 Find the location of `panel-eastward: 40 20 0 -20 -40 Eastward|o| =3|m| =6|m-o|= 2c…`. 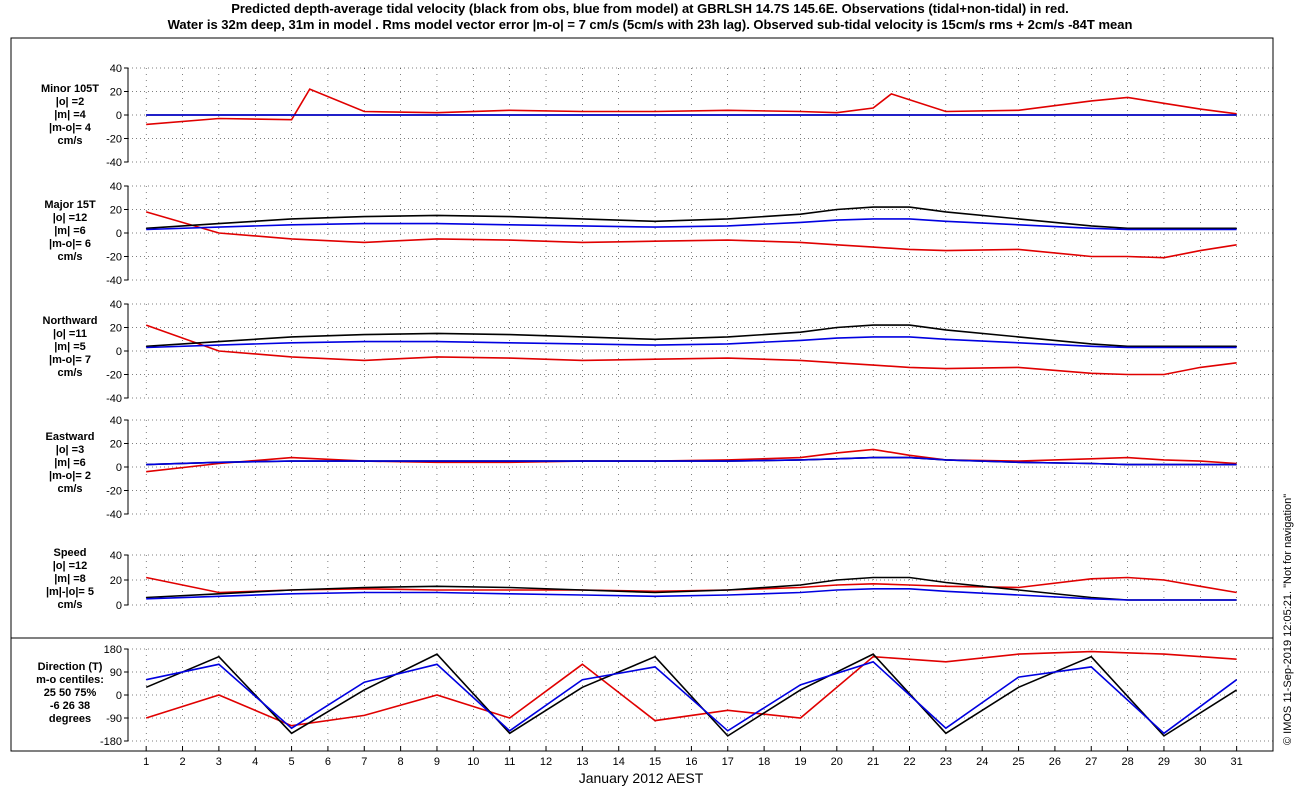

panel-eastward: 40 20 0 -20 -40 Eastward|o| =3|m| =6|m-o|= 2c… is located at coordinates (659, 468).